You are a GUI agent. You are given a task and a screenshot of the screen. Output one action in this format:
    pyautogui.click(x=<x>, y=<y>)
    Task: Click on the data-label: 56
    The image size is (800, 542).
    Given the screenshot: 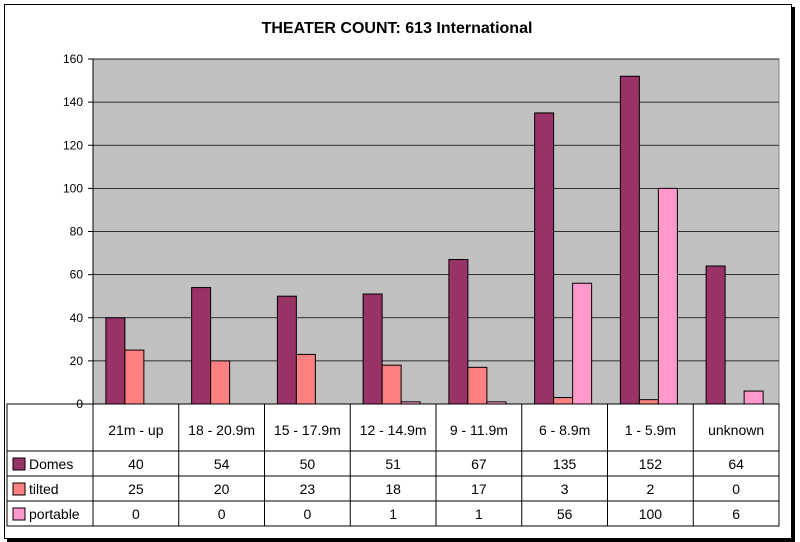 What is the action you would take?
    pyautogui.click(x=565, y=514)
    